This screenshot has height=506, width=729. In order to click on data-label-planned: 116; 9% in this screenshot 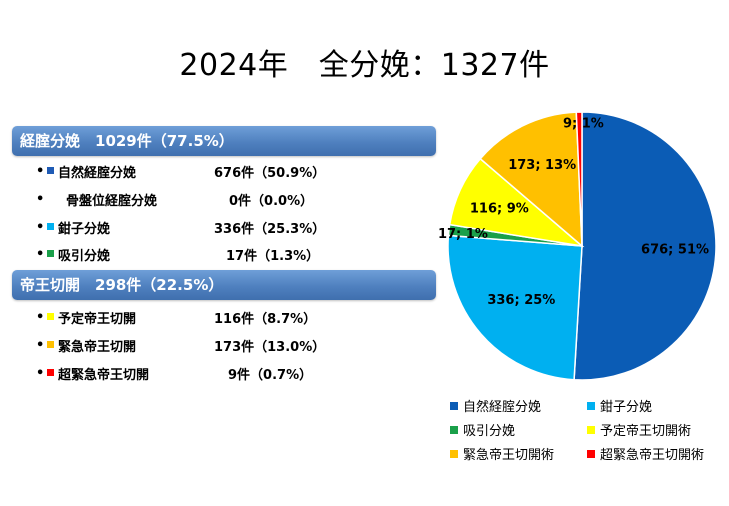, I will do `click(499, 209)`.